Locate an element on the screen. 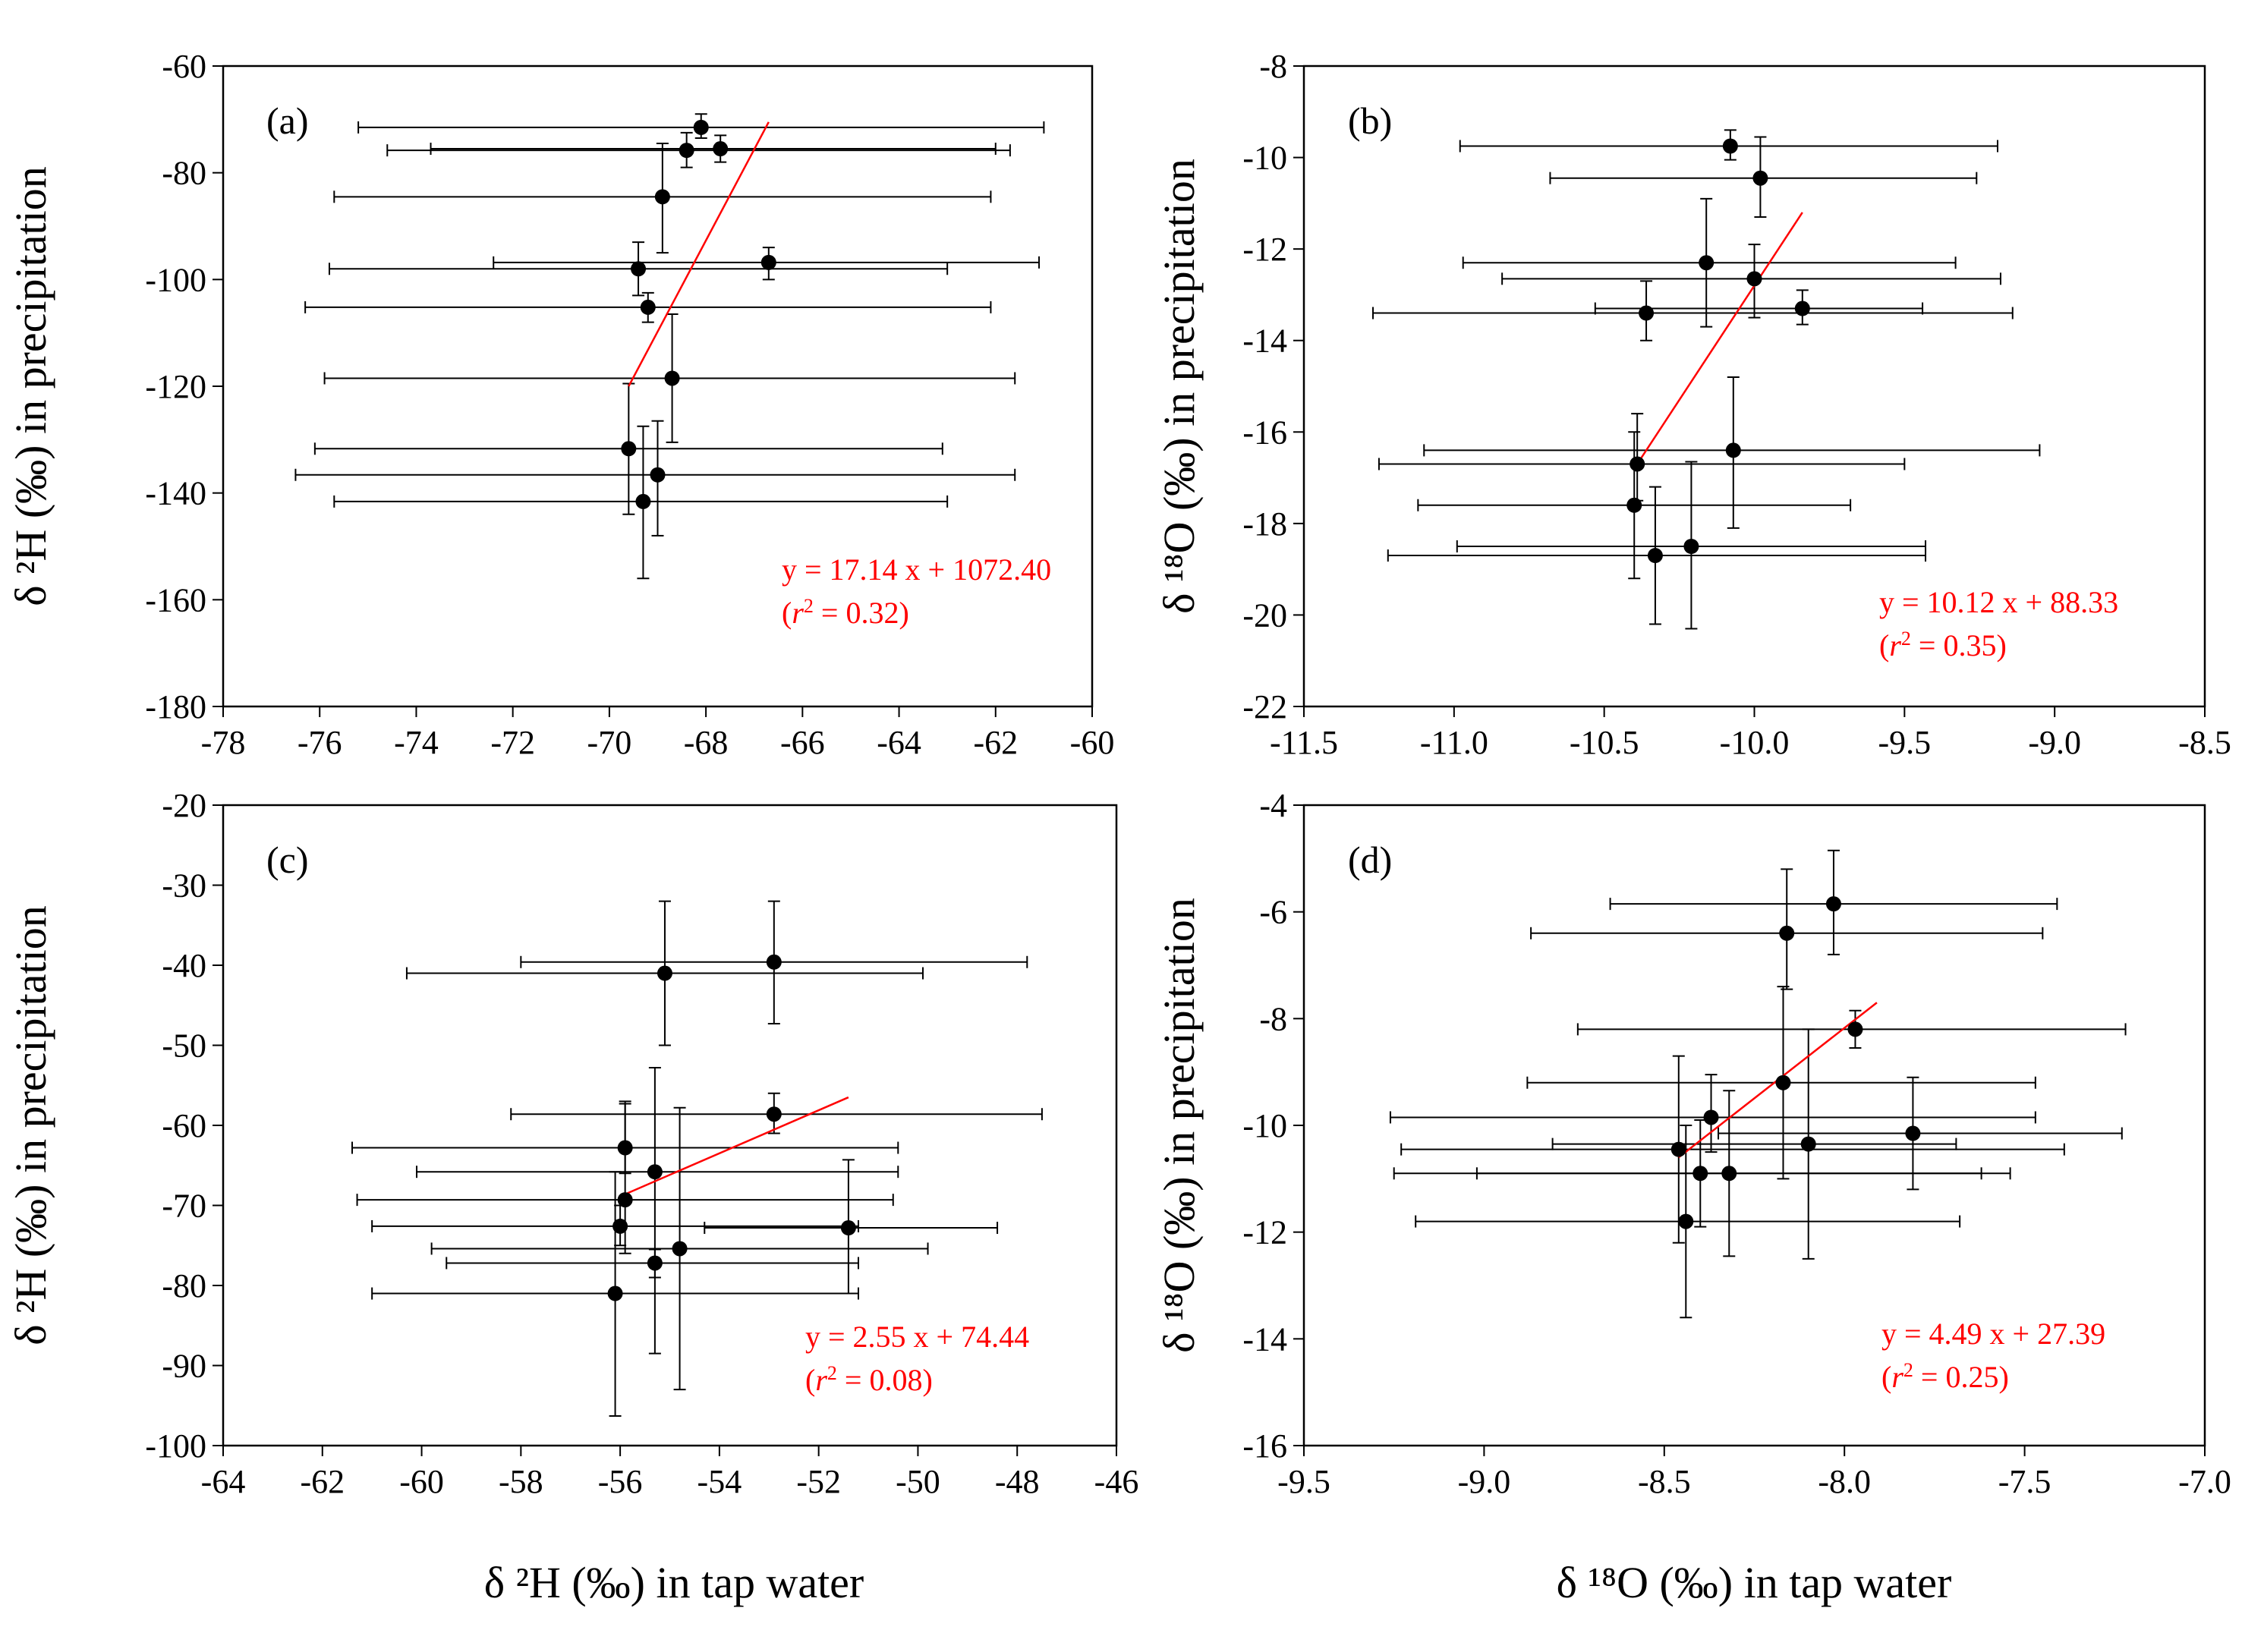 Image resolution: width=2264 pixels, height=1652 pixels. y-tick-label: -22 is located at coordinates (1264, 706).